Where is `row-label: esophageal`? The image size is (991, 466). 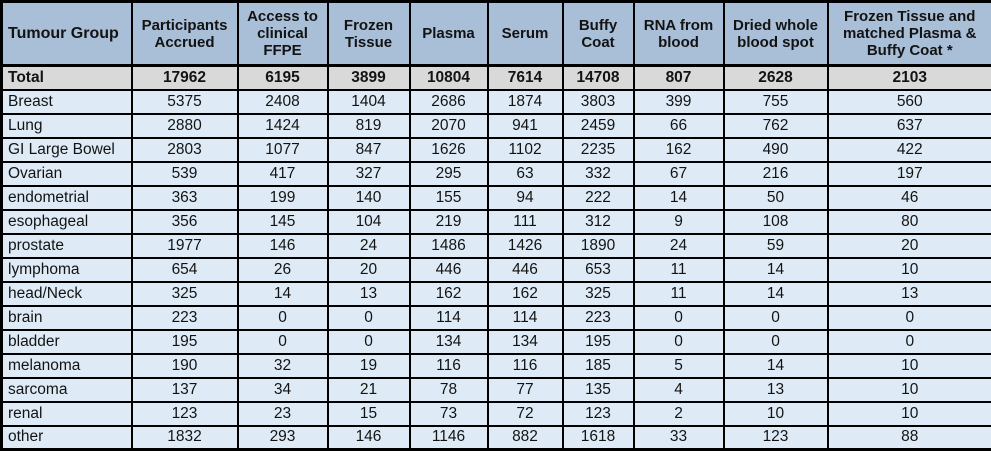
row-label: esophageal is located at coordinates (66, 221).